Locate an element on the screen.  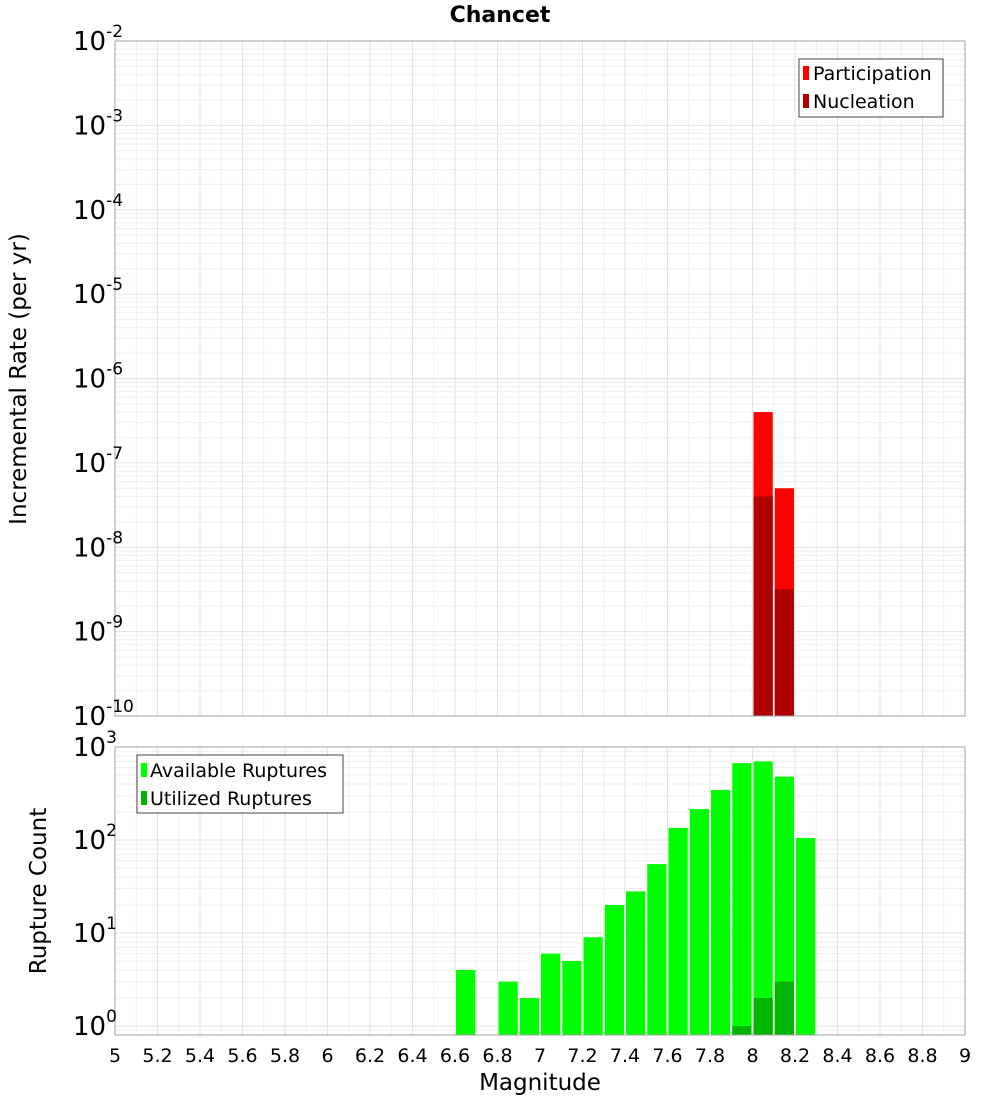
top-y-tick-label: 10⁻³ is located at coordinates (98, 123).